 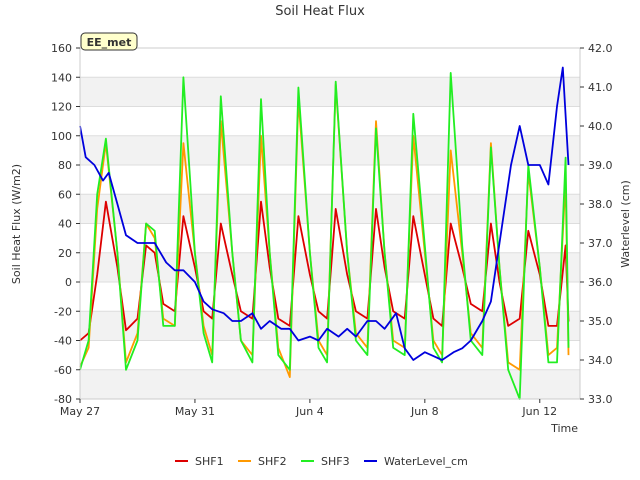 What do you see at coordinates (63, 399) in the screenshot?
I see `y-tick-label: -80` at bounding box center [63, 399].